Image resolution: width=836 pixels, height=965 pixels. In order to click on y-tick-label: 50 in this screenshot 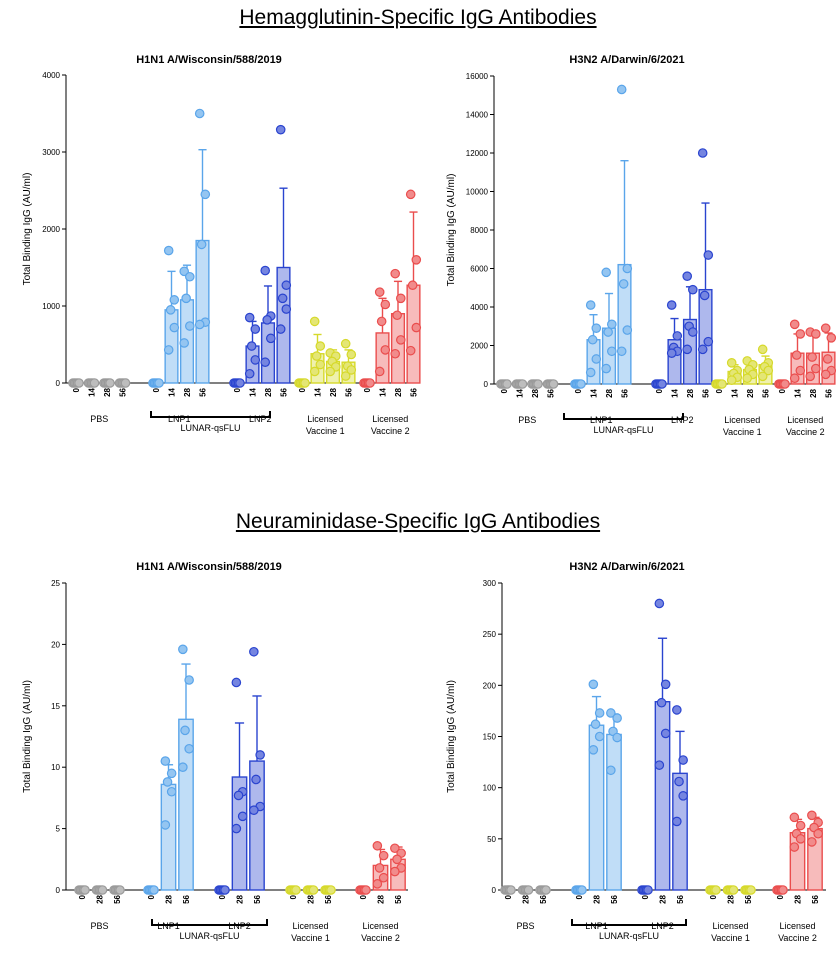, I will do `click(491, 839)`.